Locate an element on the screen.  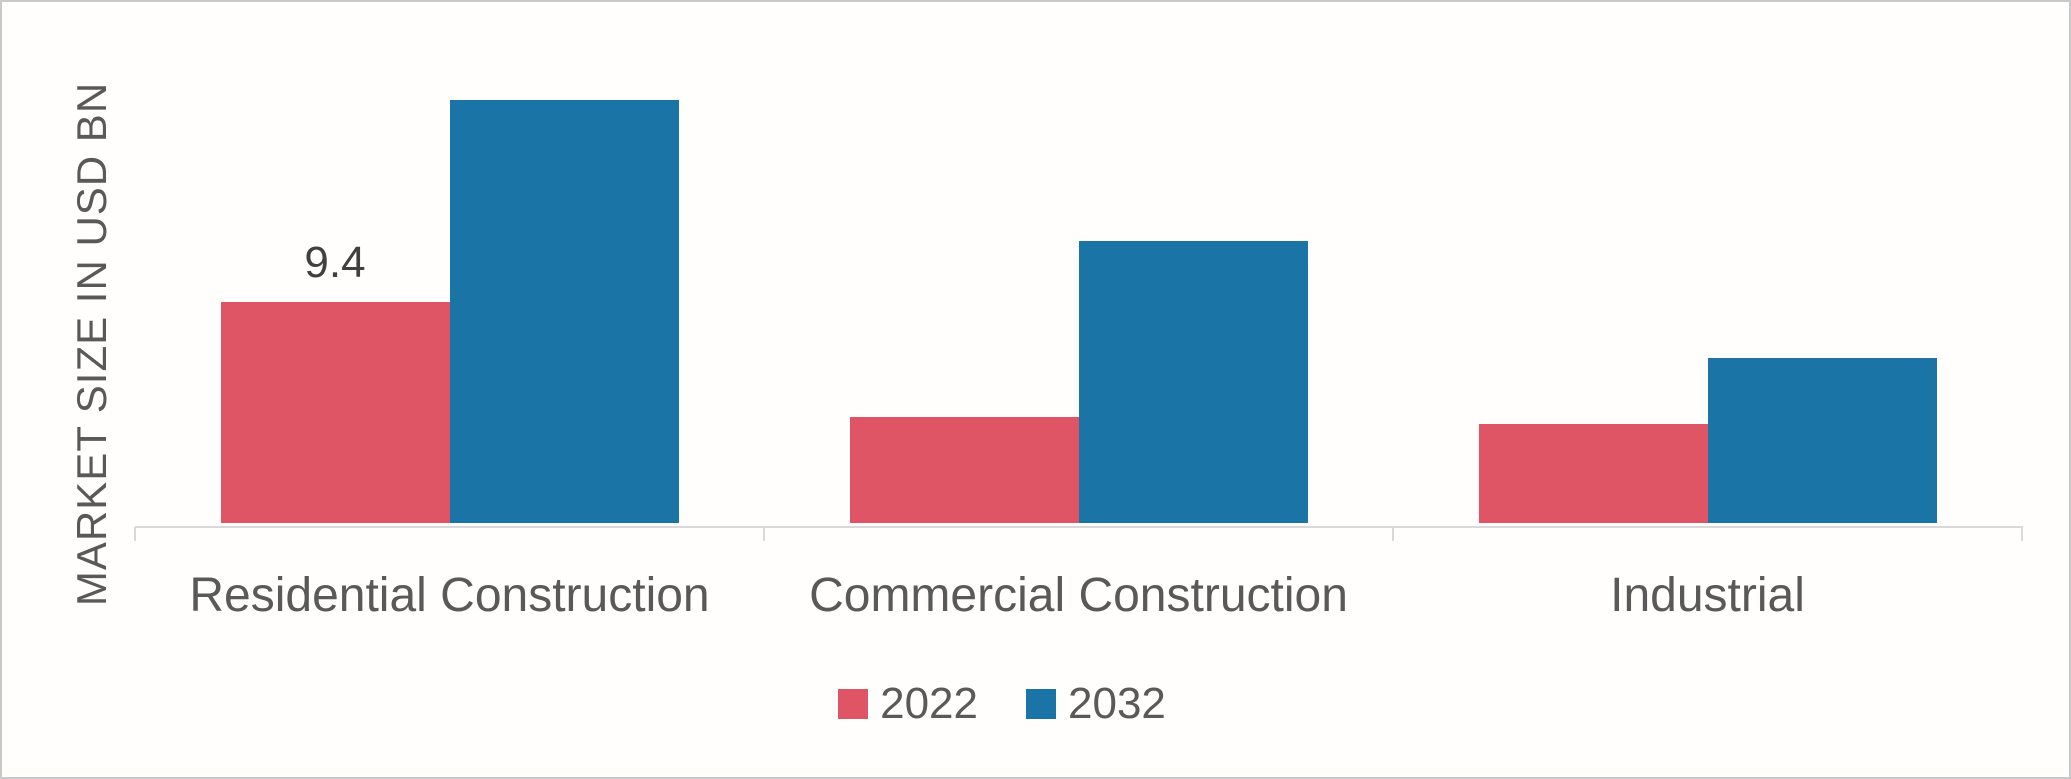
legend-swatch-2032-icon is located at coordinates (1041, 704).